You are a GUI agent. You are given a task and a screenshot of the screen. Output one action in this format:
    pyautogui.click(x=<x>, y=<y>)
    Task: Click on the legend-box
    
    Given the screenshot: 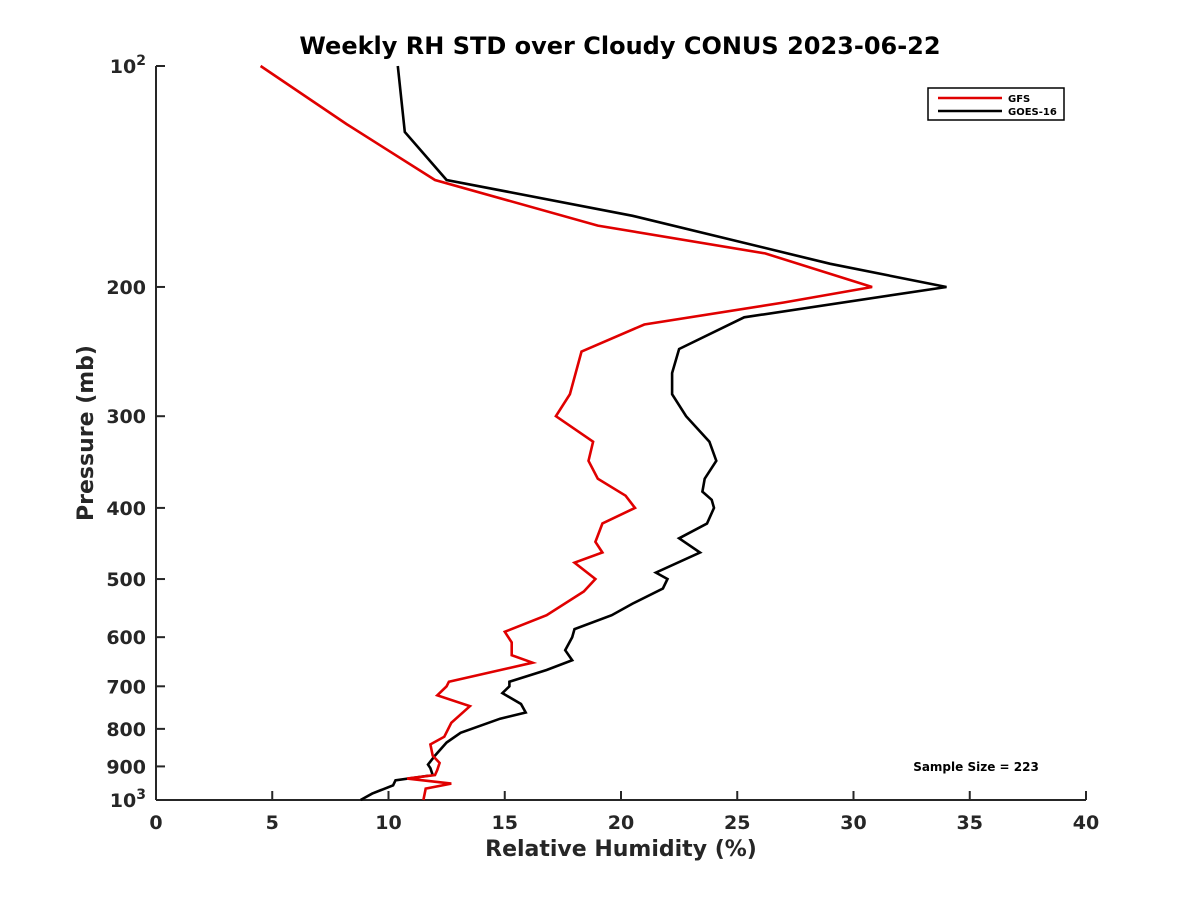 What is the action you would take?
    pyautogui.click(x=996, y=104)
    